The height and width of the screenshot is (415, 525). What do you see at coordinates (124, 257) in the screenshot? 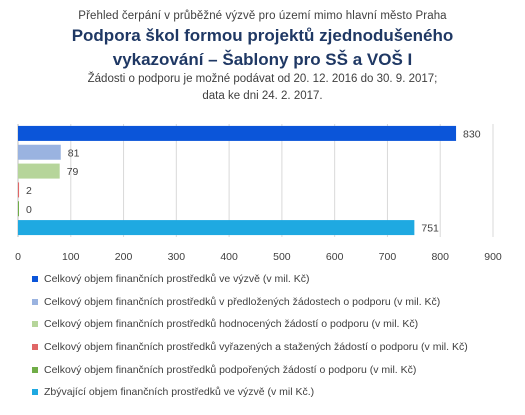
I see `x-tick-label: 200` at bounding box center [124, 257].